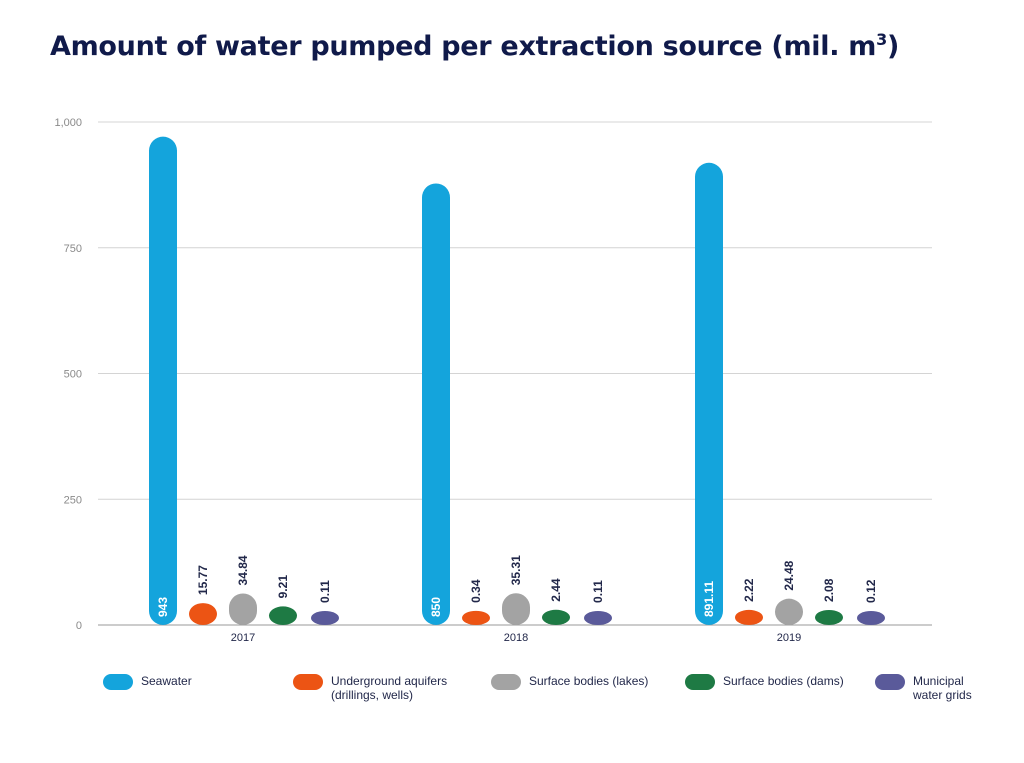 The height and width of the screenshot is (763, 1024). What do you see at coordinates (372, 695) in the screenshot?
I see `legend-label-line: (drillings, wells)` at bounding box center [372, 695].